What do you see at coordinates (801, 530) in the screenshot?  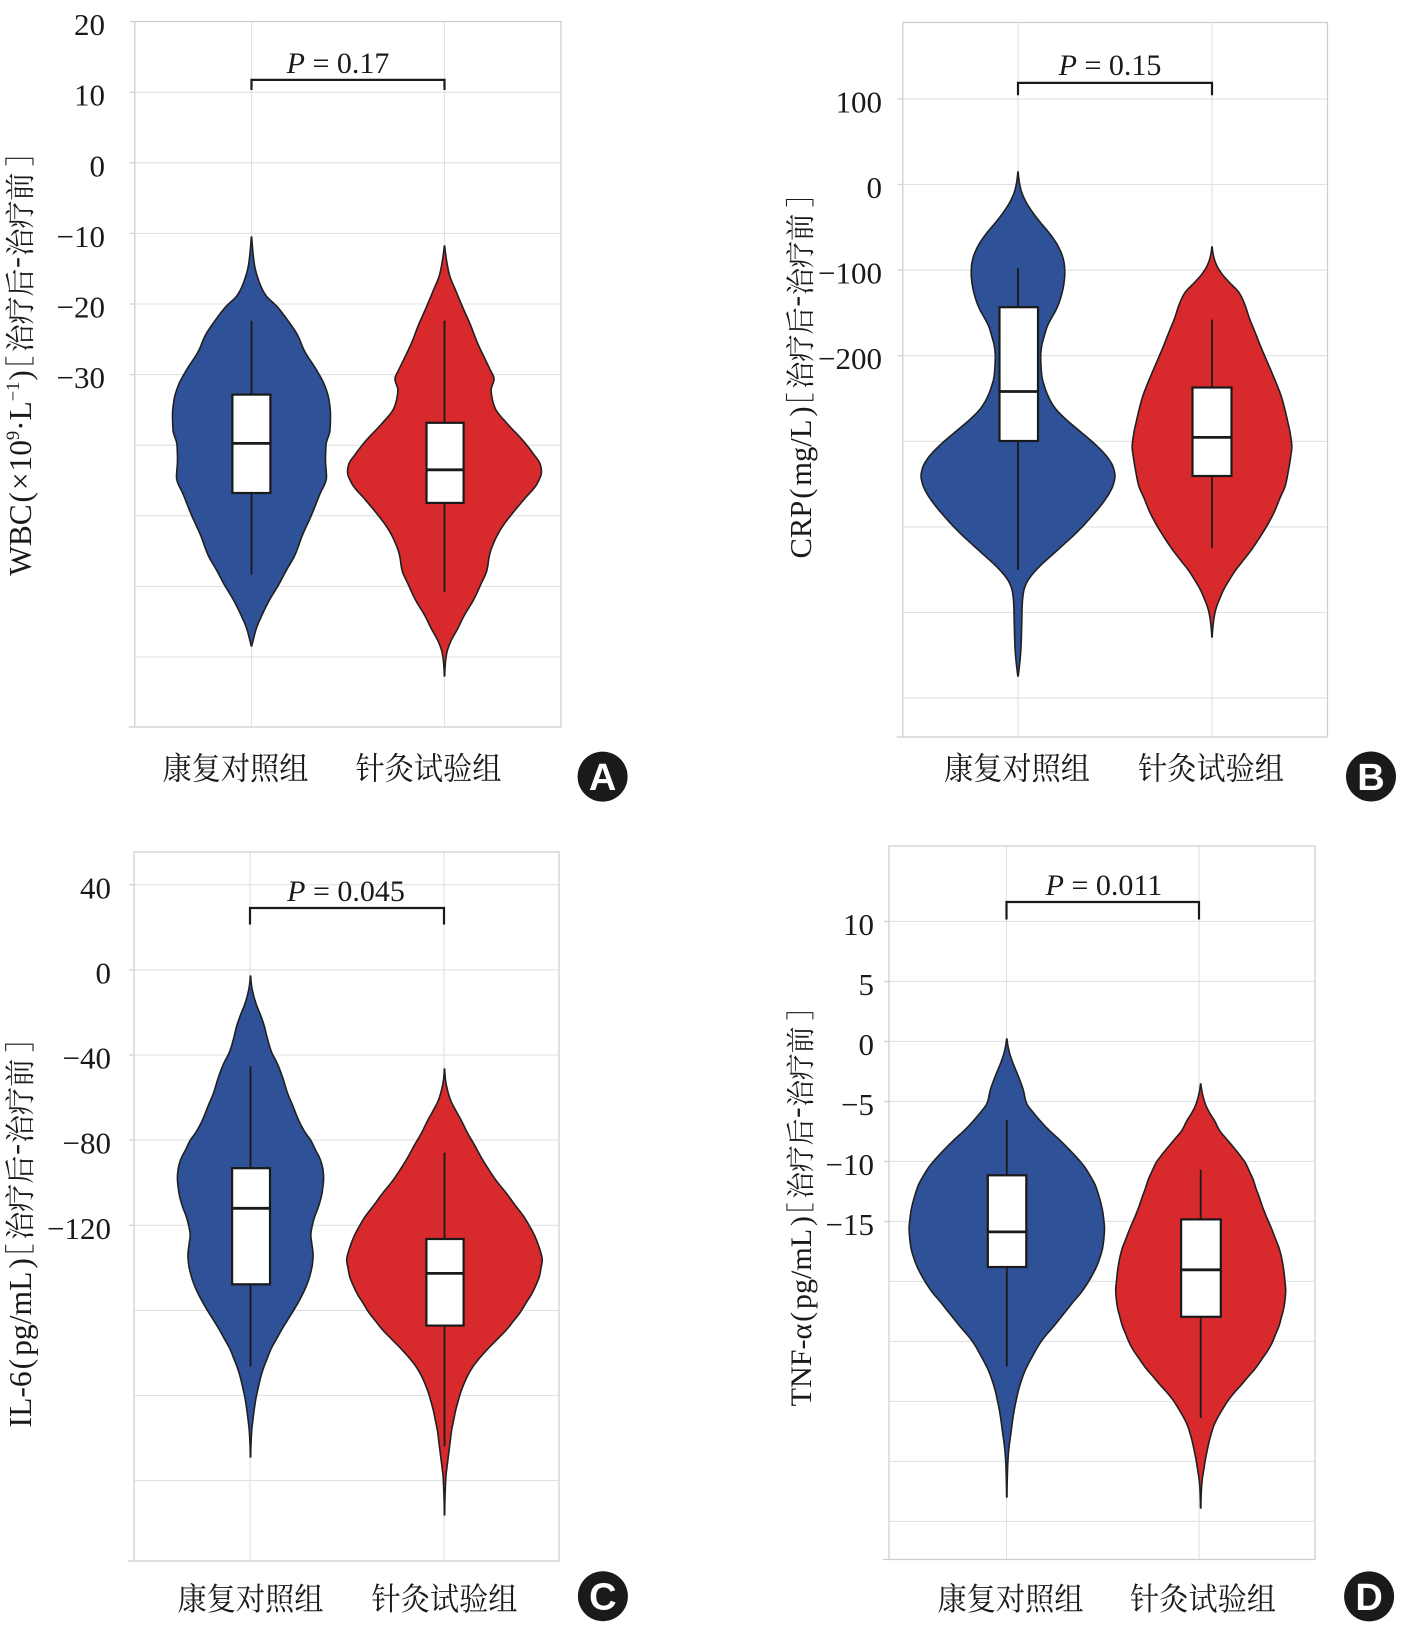 I see `svg-text: CRP` at bounding box center [801, 530].